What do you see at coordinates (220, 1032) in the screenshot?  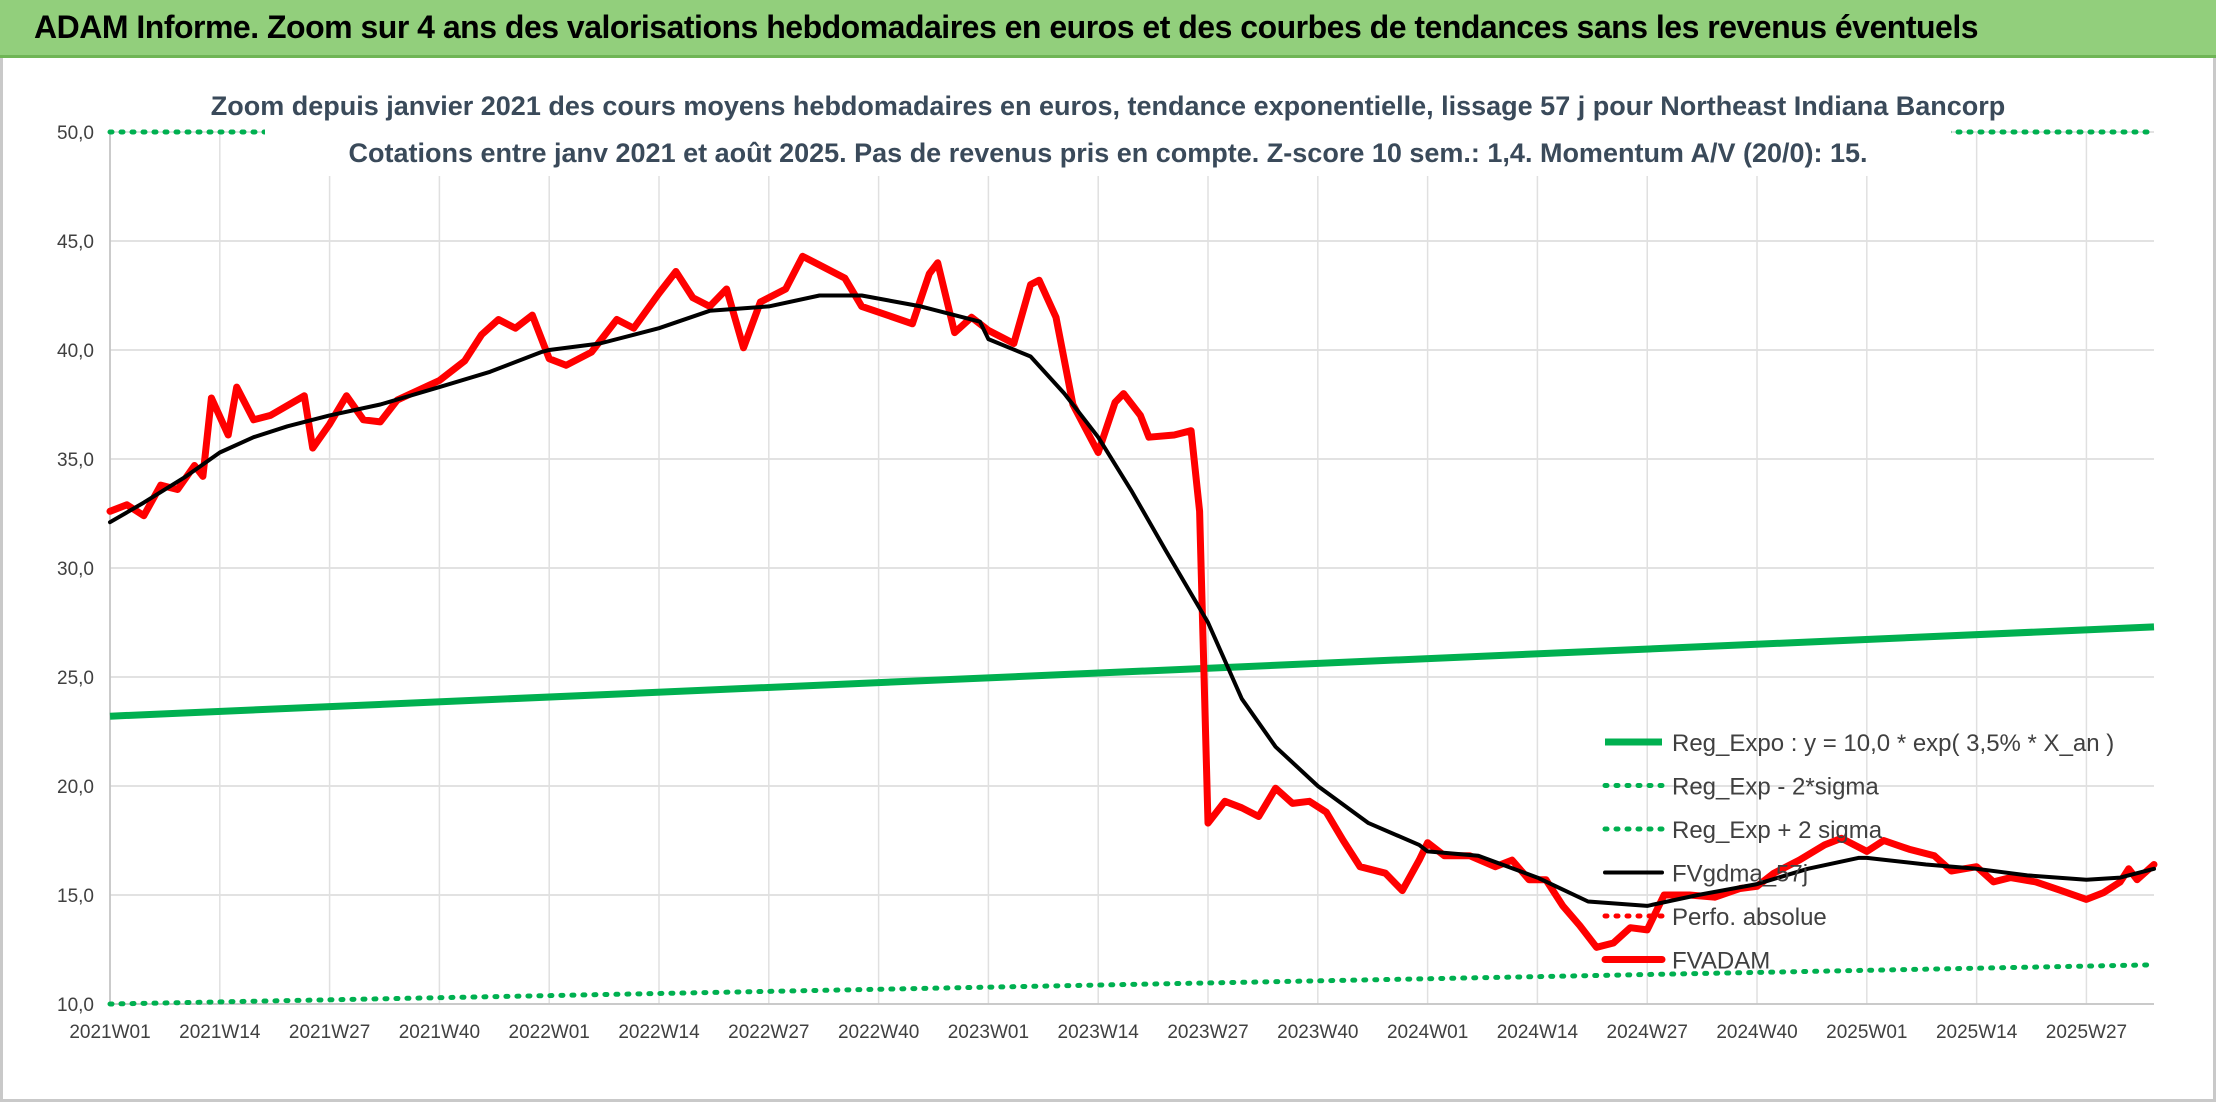 I see `x-tick-label: 2021W14` at bounding box center [220, 1032].